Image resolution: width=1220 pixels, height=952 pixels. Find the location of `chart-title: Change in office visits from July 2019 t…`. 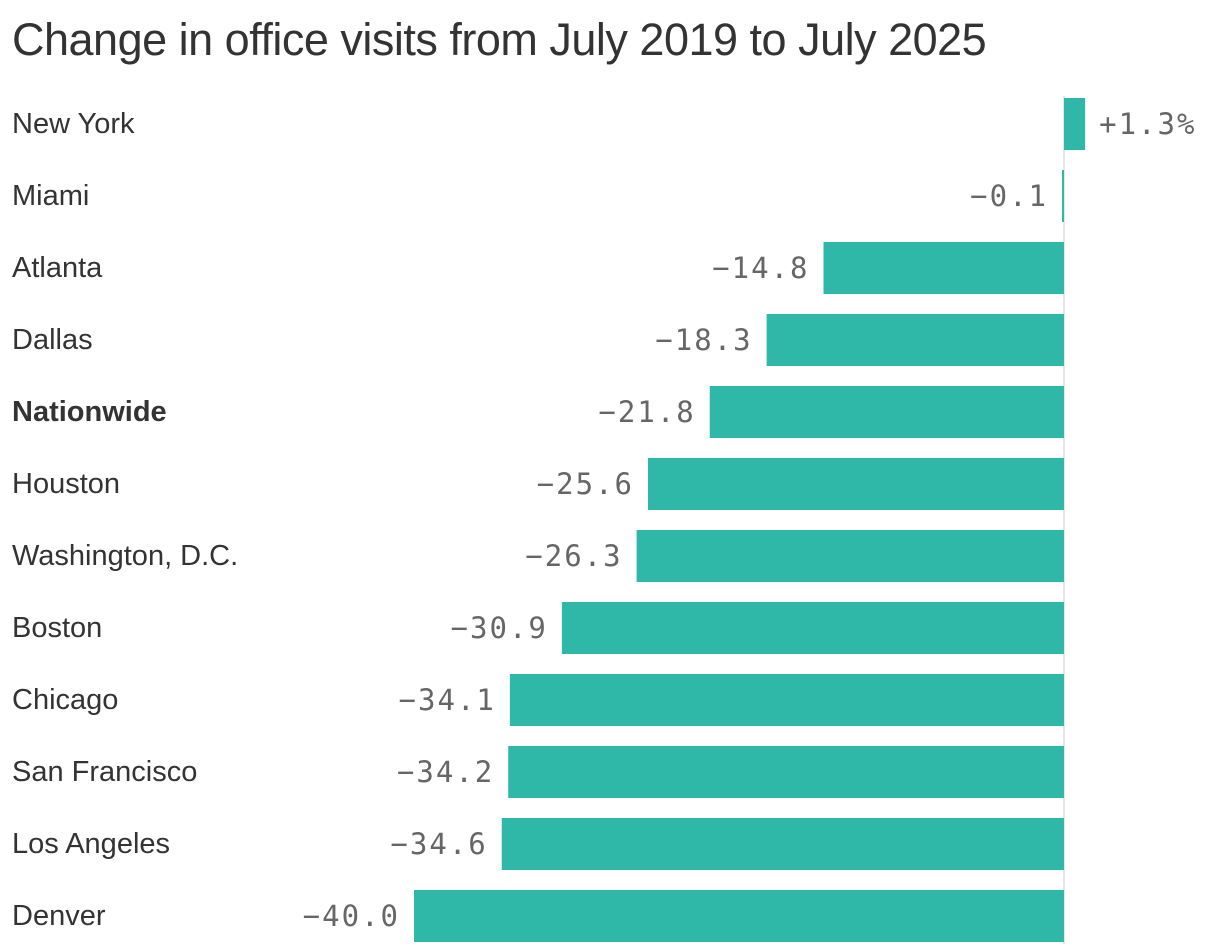

chart-title: Change in office visits from July 2019 t… is located at coordinates (499, 39).